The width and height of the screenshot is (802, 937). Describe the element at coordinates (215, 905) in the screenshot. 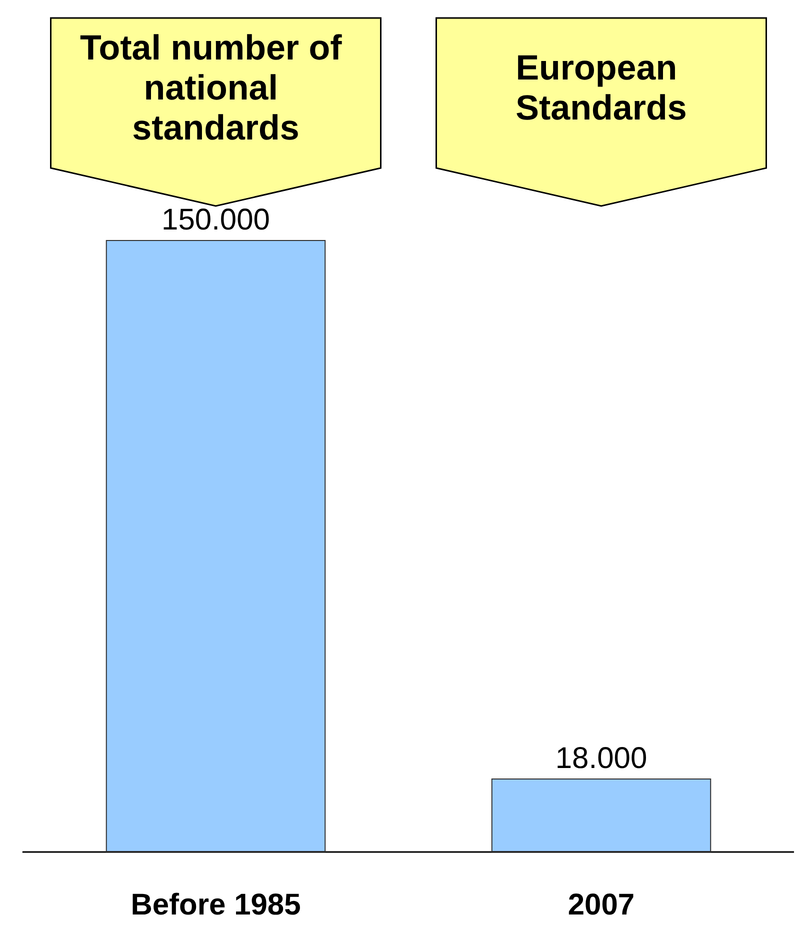

I see `x-tick-label: Before 1985` at that location.